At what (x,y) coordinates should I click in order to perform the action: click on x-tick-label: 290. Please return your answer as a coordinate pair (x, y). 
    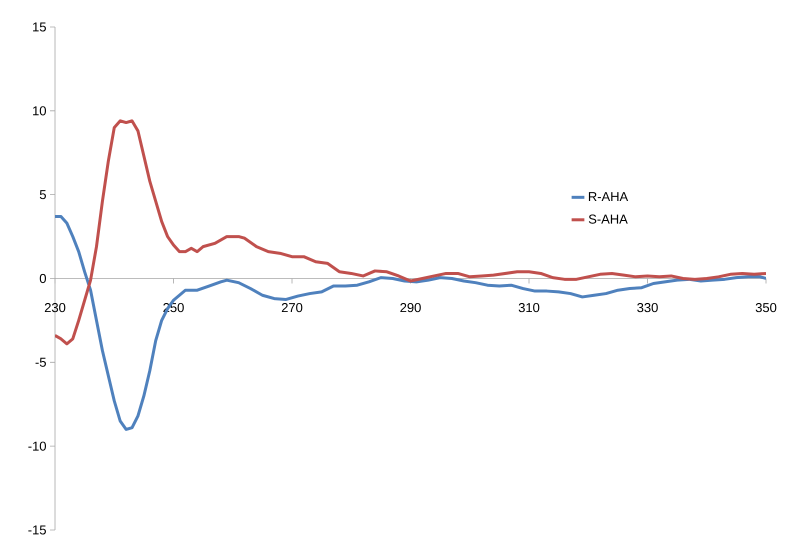
    Looking at the image, I should click on (410, 307).